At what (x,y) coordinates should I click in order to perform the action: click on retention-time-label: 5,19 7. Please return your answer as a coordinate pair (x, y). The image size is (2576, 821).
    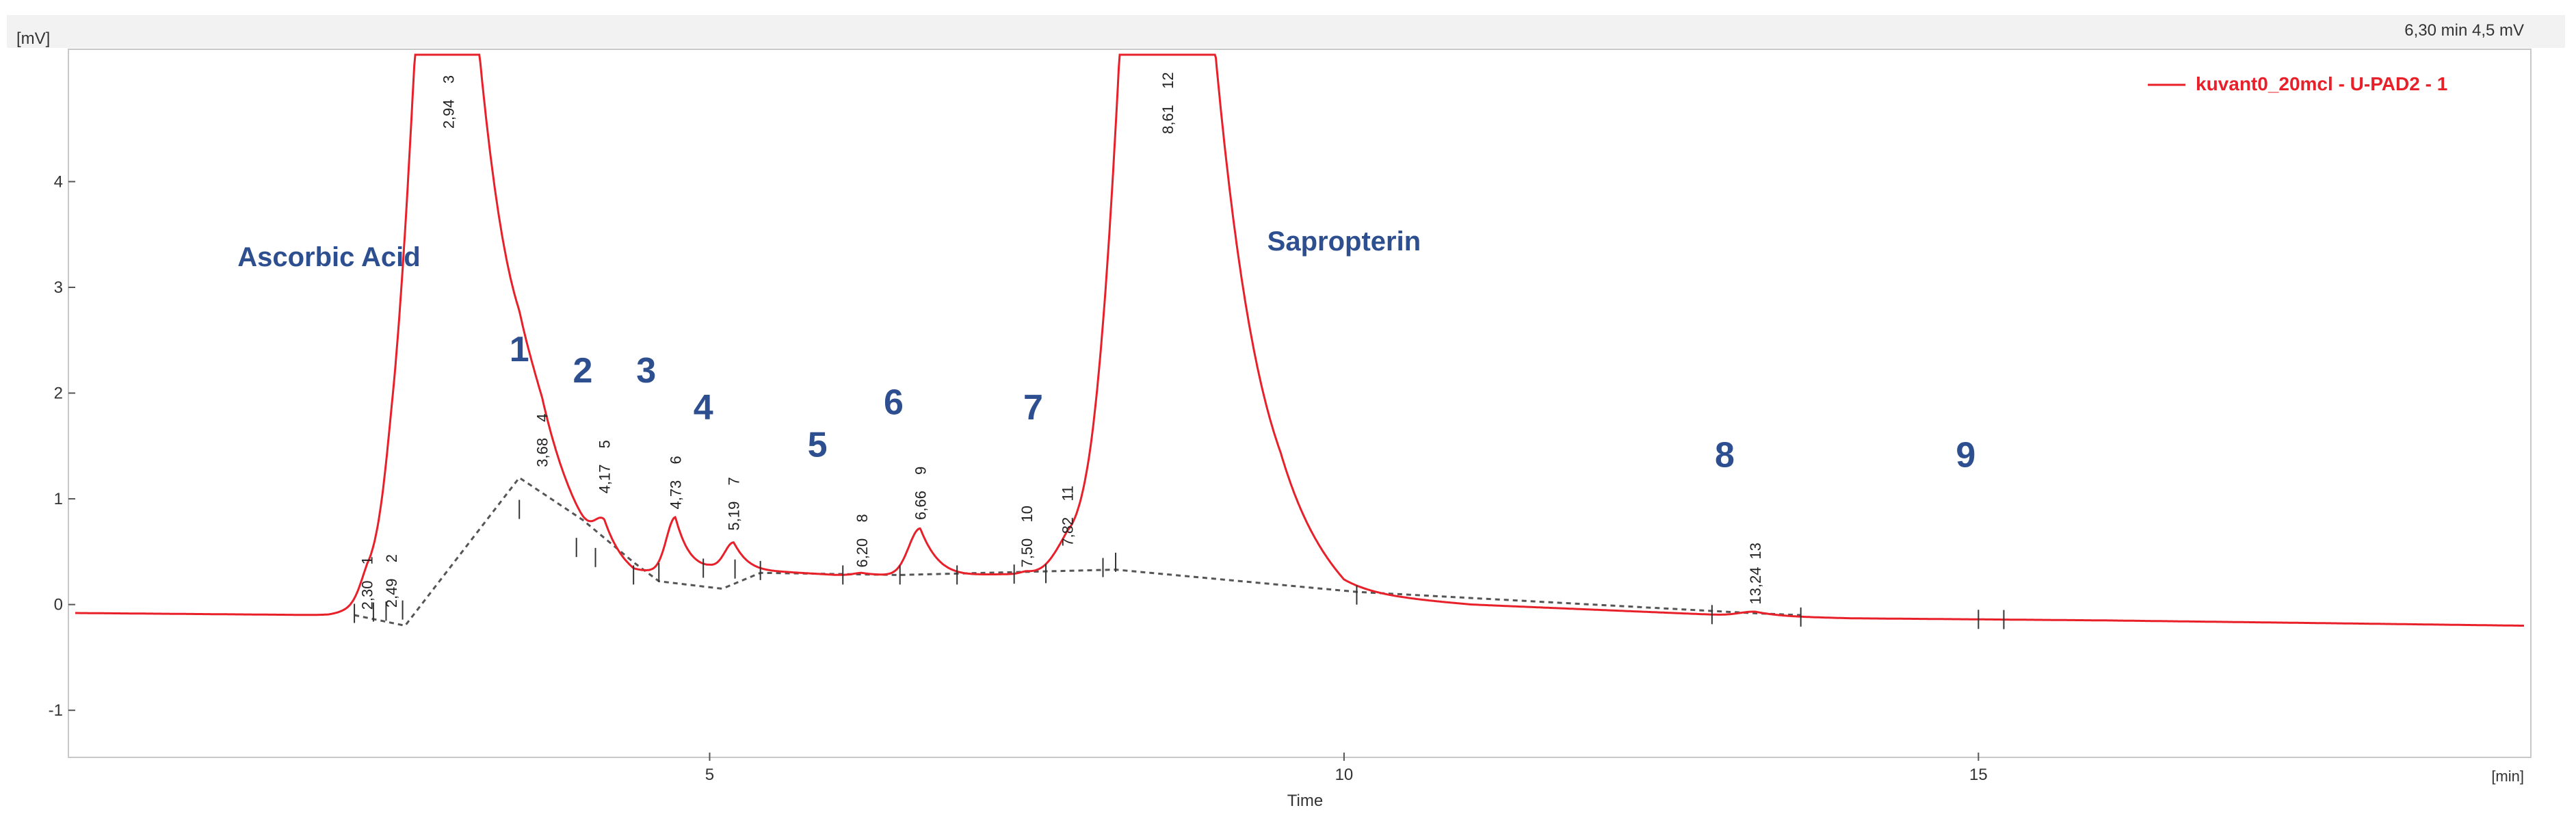
    Looking at the image, I should click on (734, 503).